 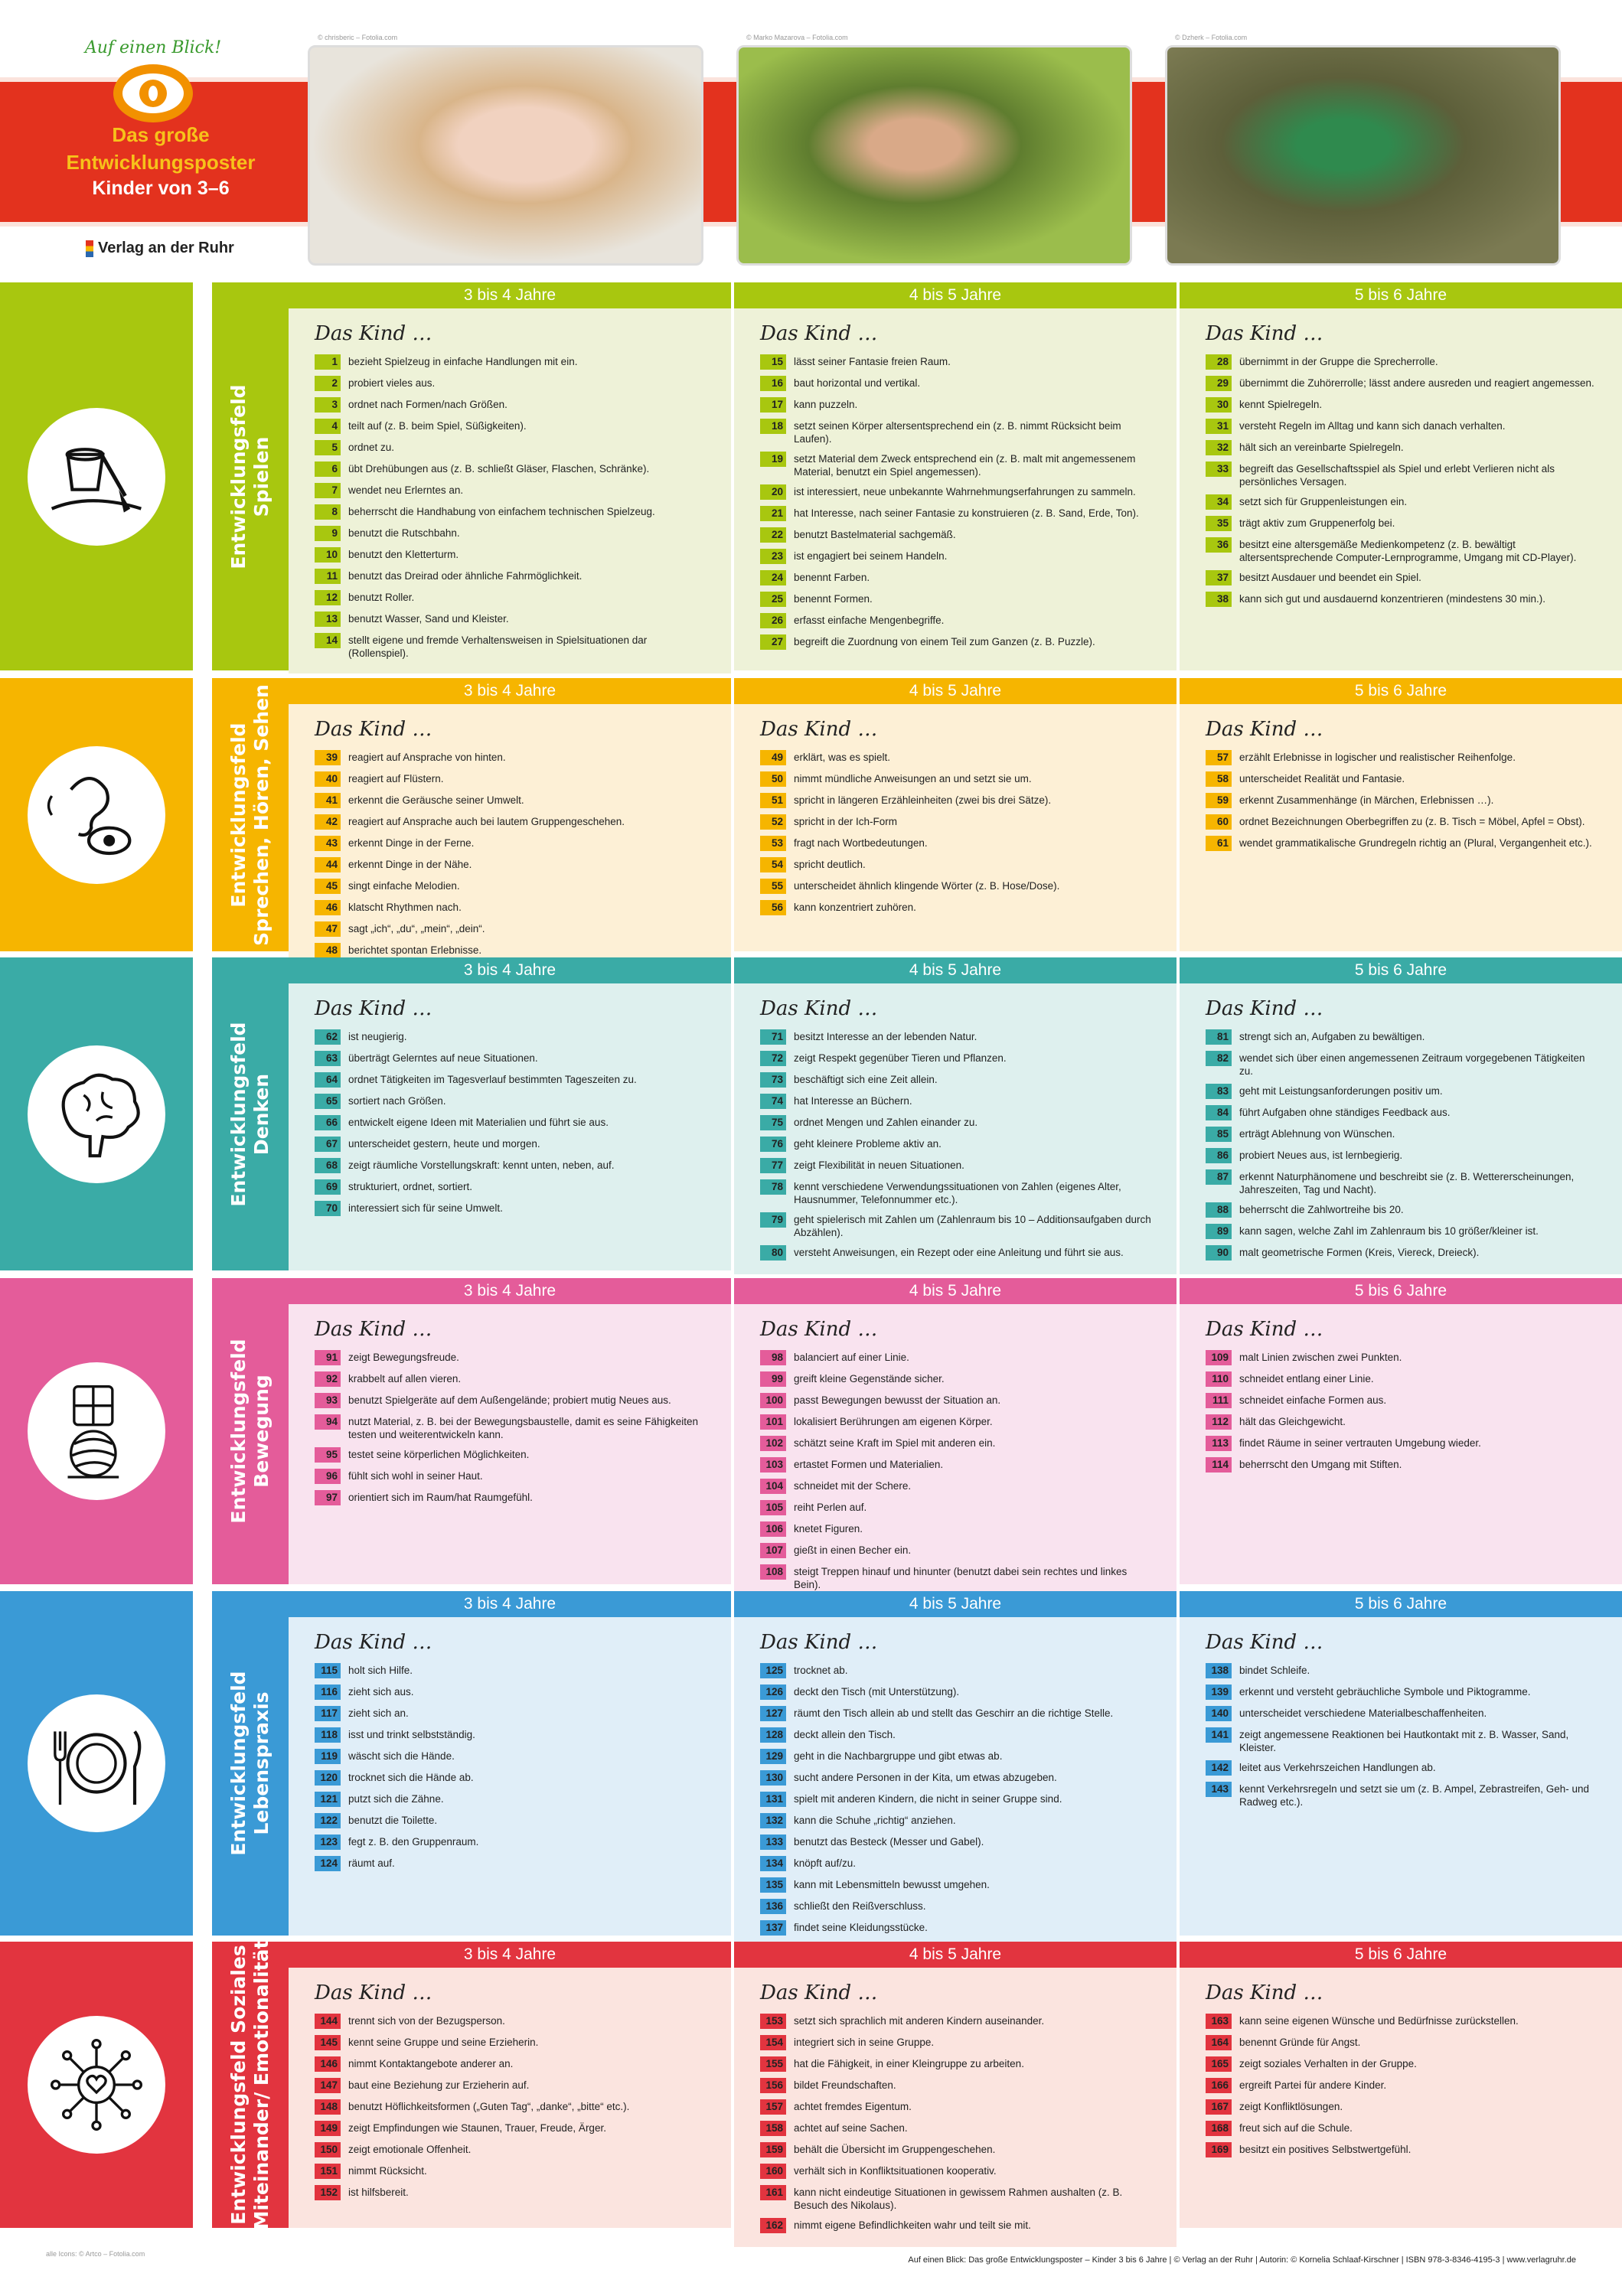 What do you see at coordinates (773, 907) in the screenshot?
I see `item-number: 56` at bounding box center [773, 907].